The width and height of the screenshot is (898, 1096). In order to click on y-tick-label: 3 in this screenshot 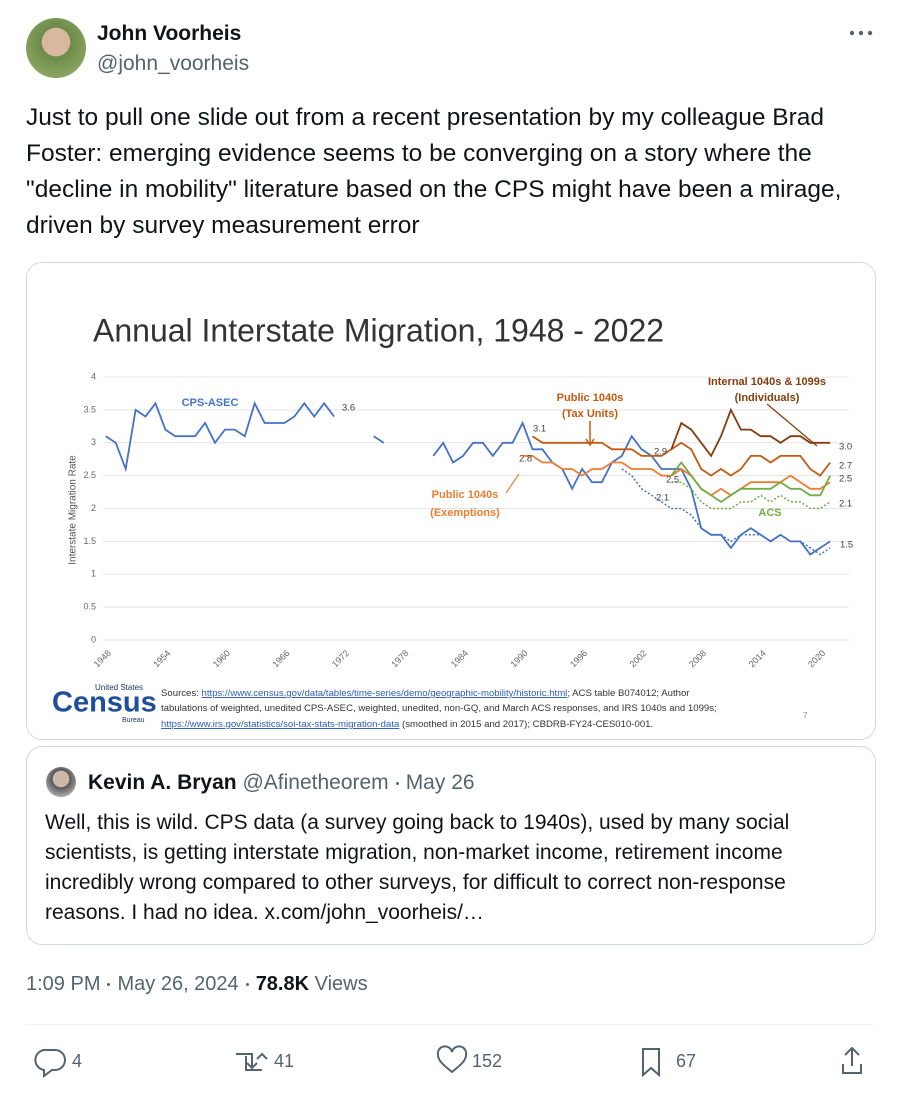, I will do `click(93, 442)`.